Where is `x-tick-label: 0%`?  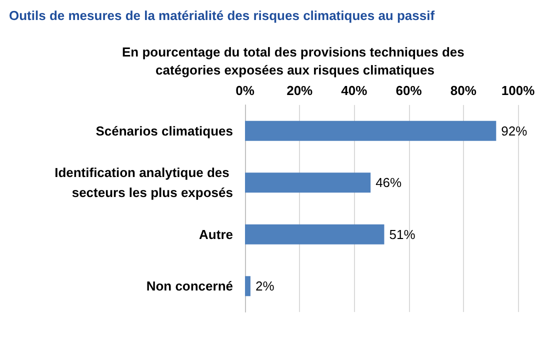
x-tick-label: 0% is located at coordinates (245, 90).